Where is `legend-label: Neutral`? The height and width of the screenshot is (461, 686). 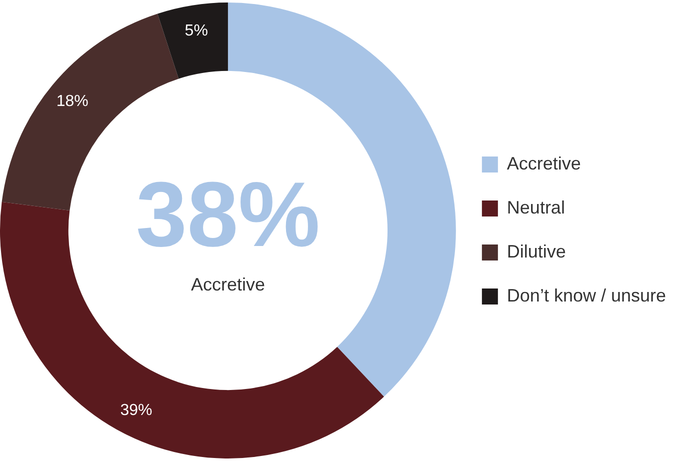
legend-label: Neutral is located at coordinates (535, 207).